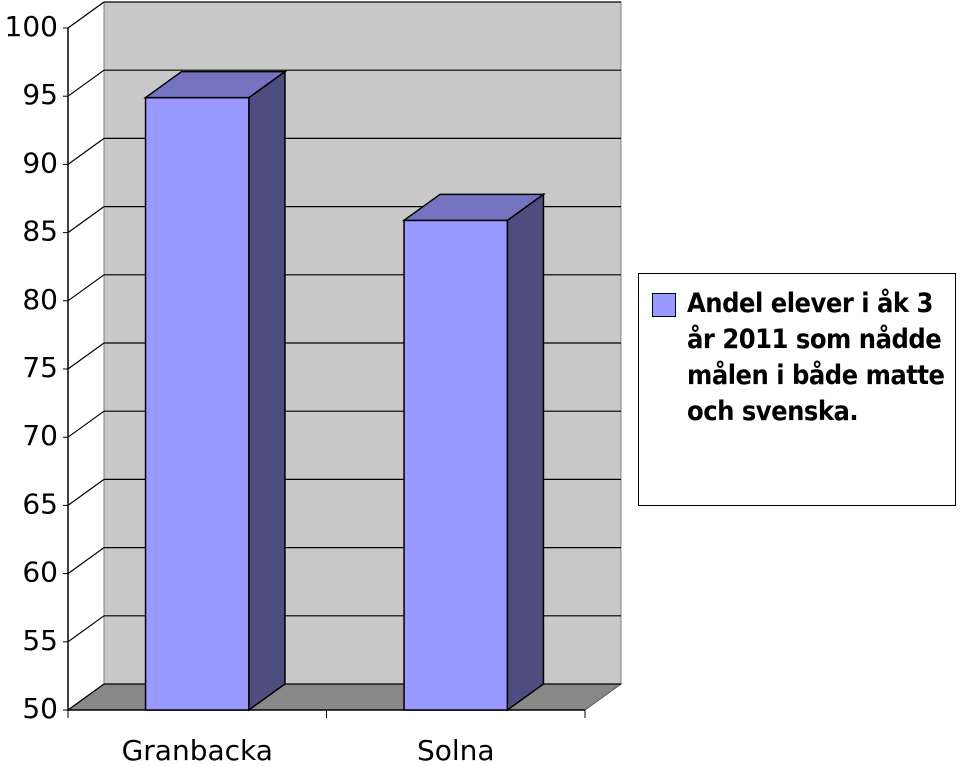 The image size is (960, 766). Describe the element at coordinates (31, 26) in the screenshot. I see `y-tick-label: 100` at that location.